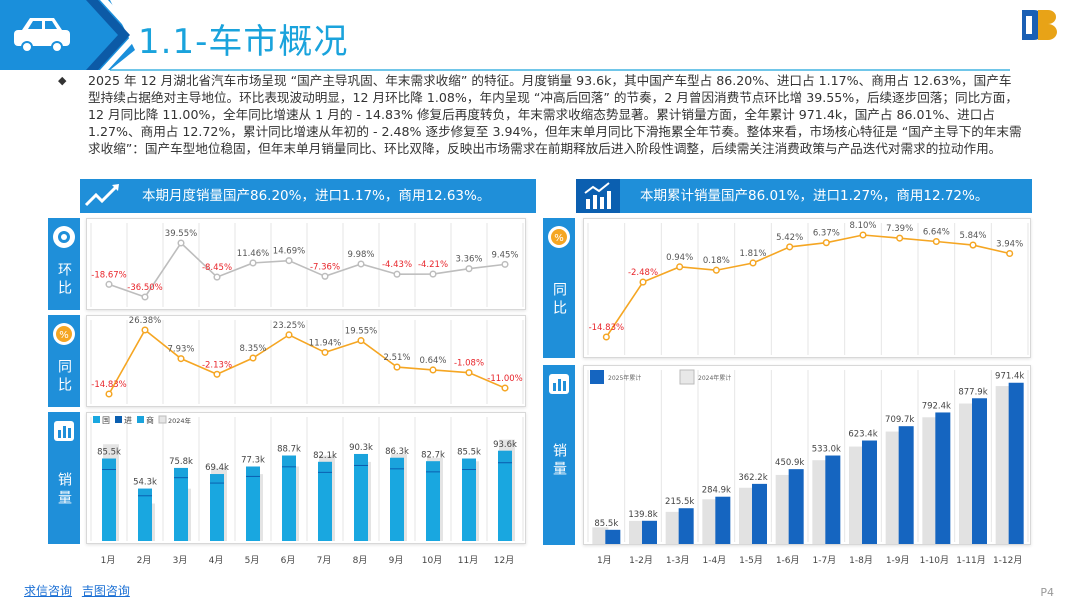  Describe the element at coordinates (540, 39) in the screenshot. I see `header-bar: 1.1-车市概况` at that location.